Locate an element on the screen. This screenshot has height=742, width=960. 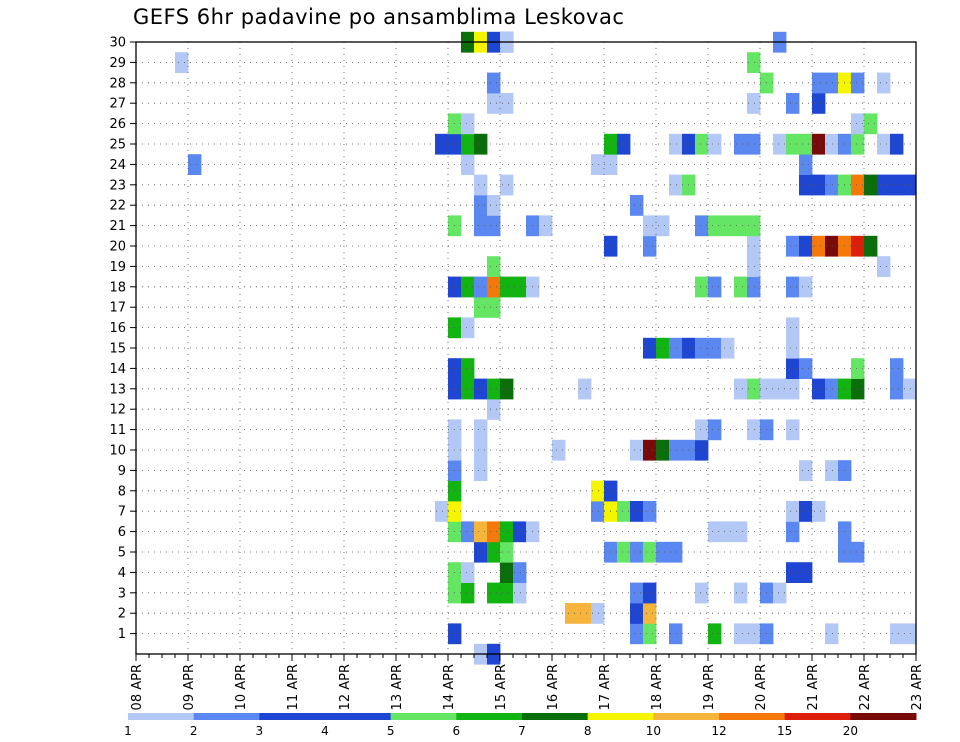
x-tick-label: 15 APR is located at coordinates (501, 687).